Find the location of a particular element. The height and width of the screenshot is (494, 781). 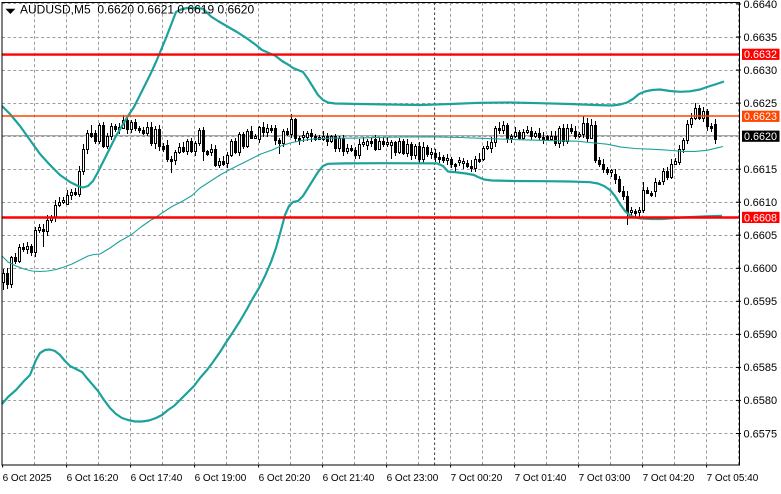

svg-text: 0.6605 is located at coordinates (761, 236).